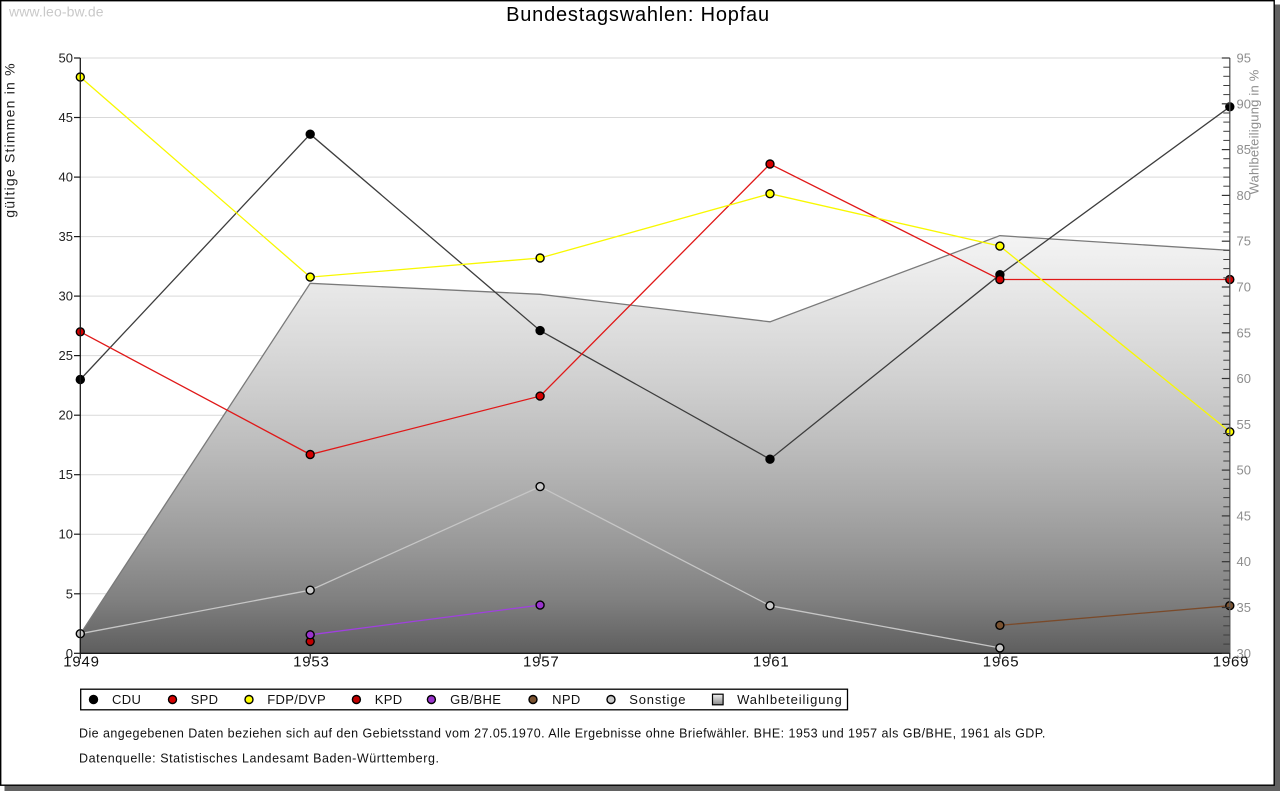 The width and height of the screenshot is (1280, 791). I want to click on svg-text: www.leo-bw.de, so click(56, 12).